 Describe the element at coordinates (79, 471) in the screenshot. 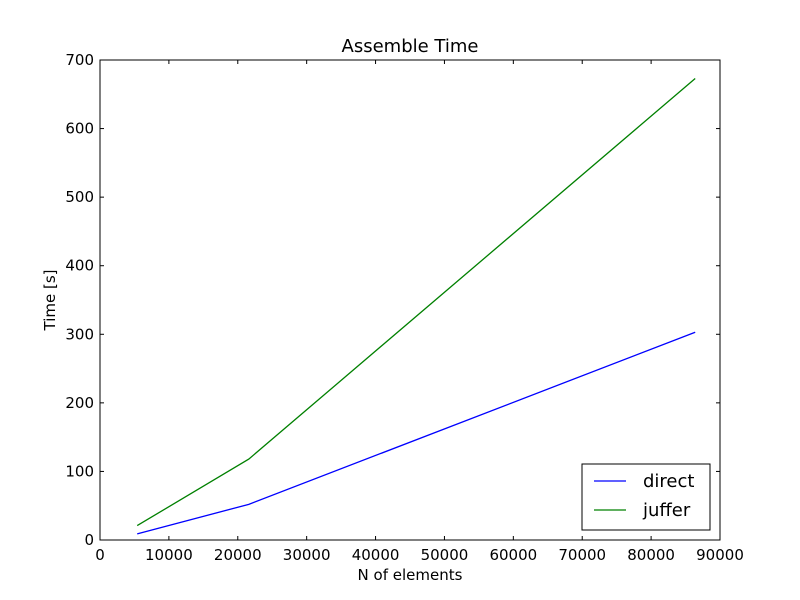

I see `y-tick-label: 100` at that location.